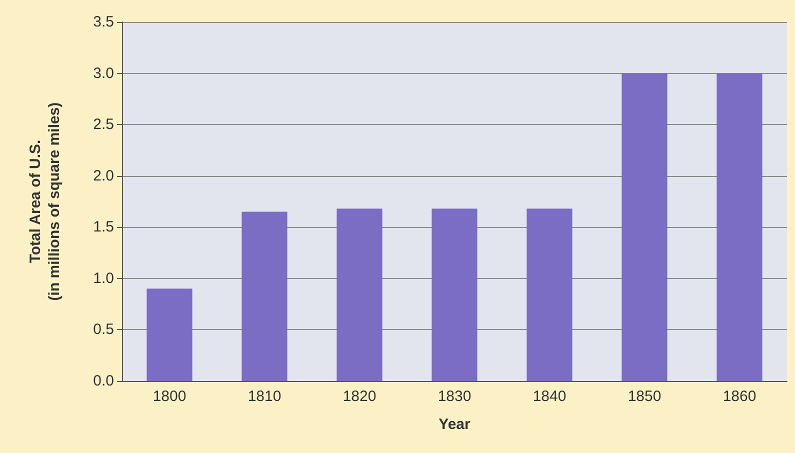 Image resolution: width=795 pixels, height=453 pixels. I want to click on y-axis-title: Total Area of U.S. (in millions of square miles), so click(45, 201).